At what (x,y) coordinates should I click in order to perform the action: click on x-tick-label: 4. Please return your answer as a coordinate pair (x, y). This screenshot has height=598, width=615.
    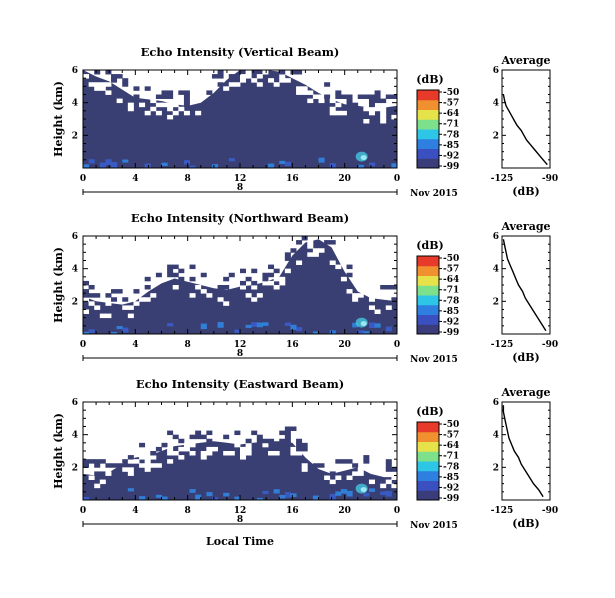
    Looking at the image, I should click on (135, 511).